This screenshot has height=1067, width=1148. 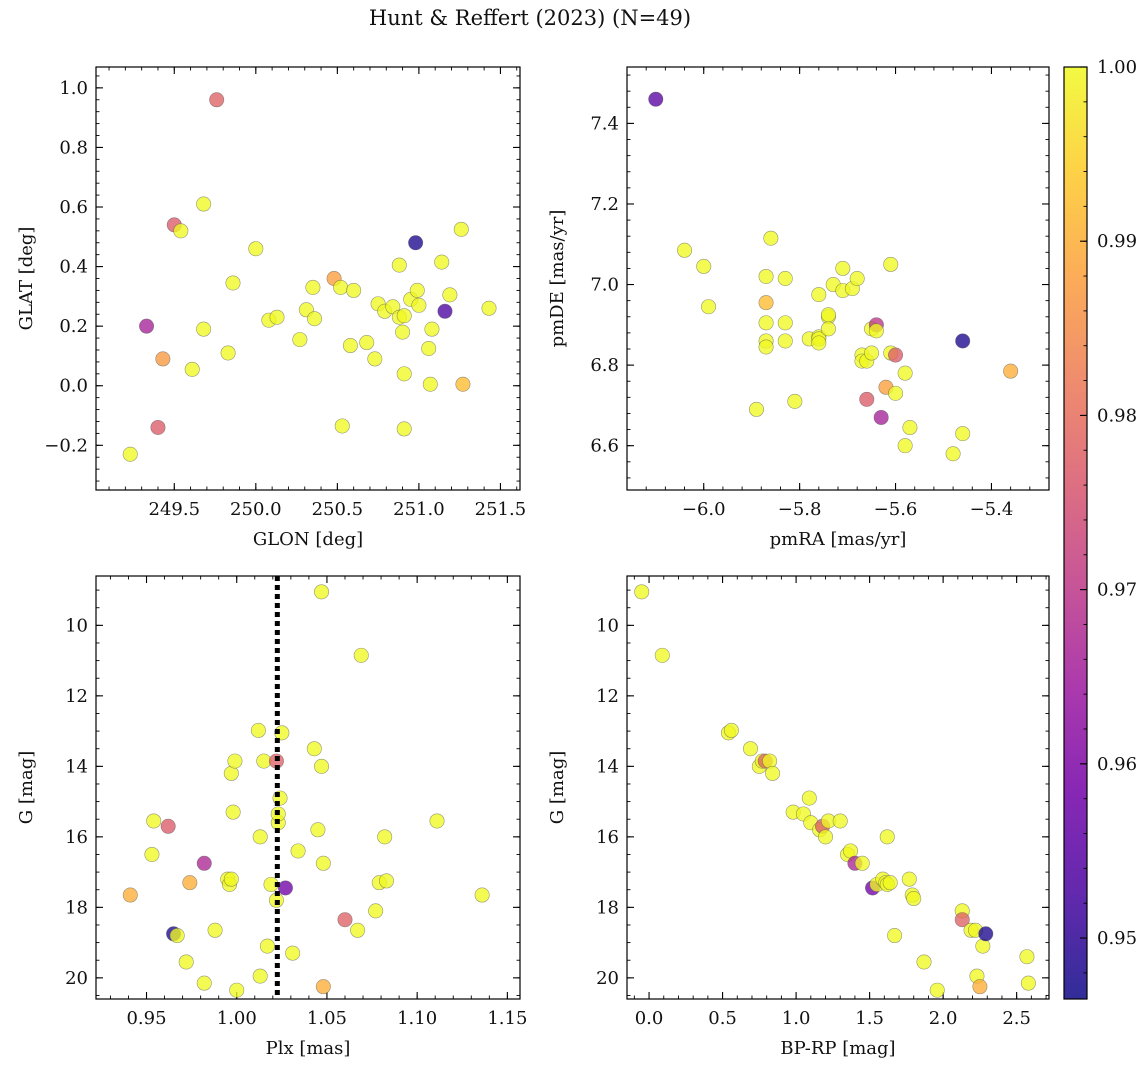 What do you see at coordinates (1117, 241) in the screenshot?
I see `colorbar-tick-label: 0.99` at bounding box center [1117, 241].